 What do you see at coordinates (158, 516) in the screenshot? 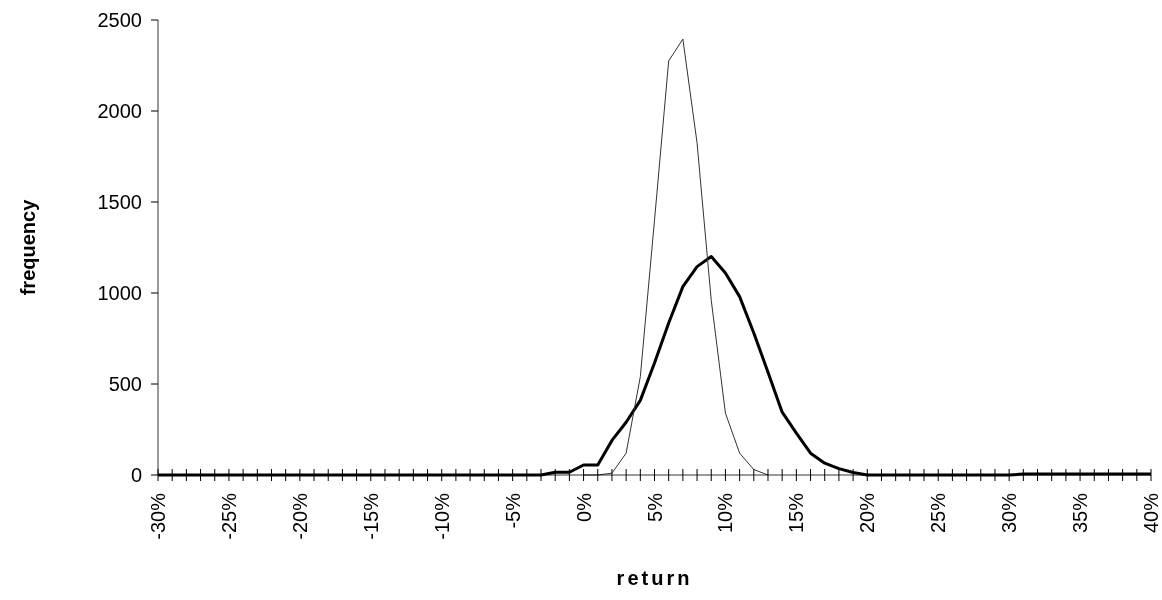
I see `x-tick-label: -30%` at bounding box center [158, 516].